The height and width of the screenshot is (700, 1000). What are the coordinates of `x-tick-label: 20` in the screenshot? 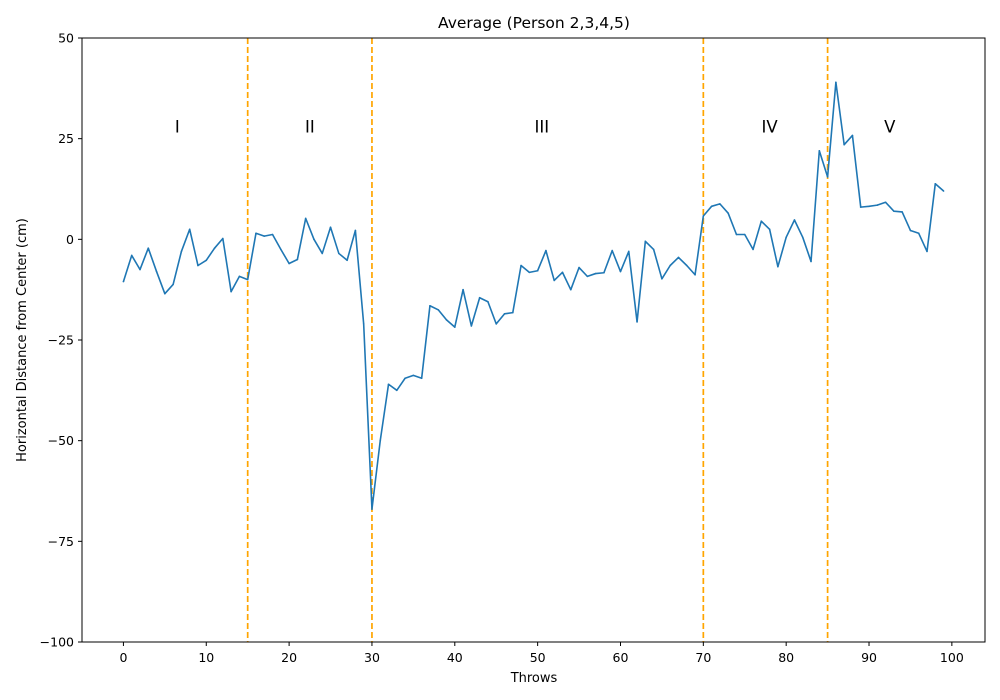 It's located at (289, 657).